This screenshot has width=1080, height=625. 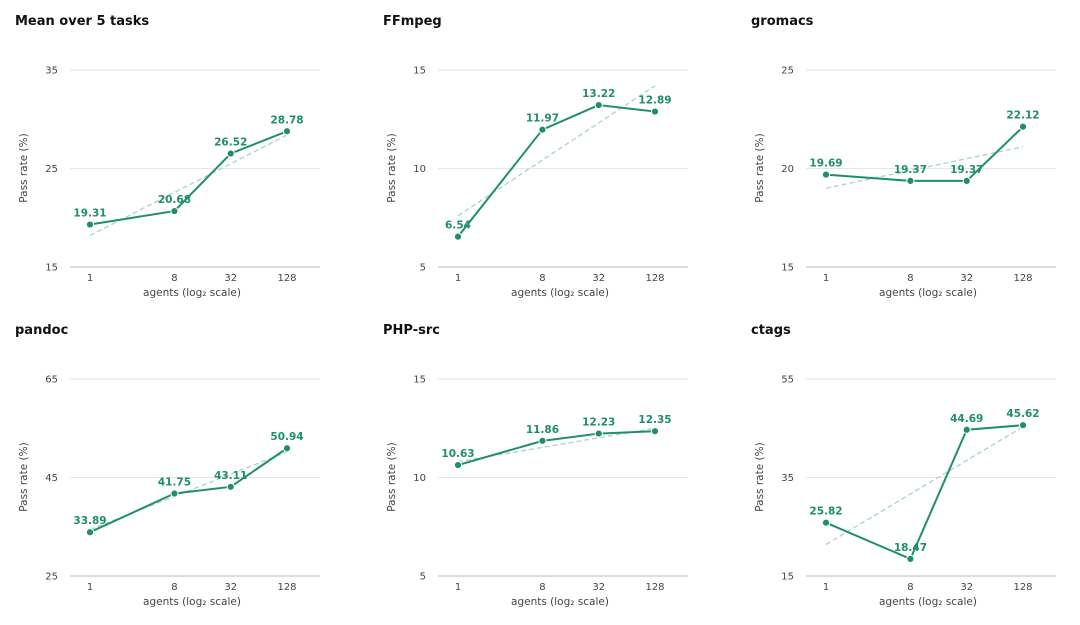 I want to click on data-label: 19.31, so click(x=89, y=214).